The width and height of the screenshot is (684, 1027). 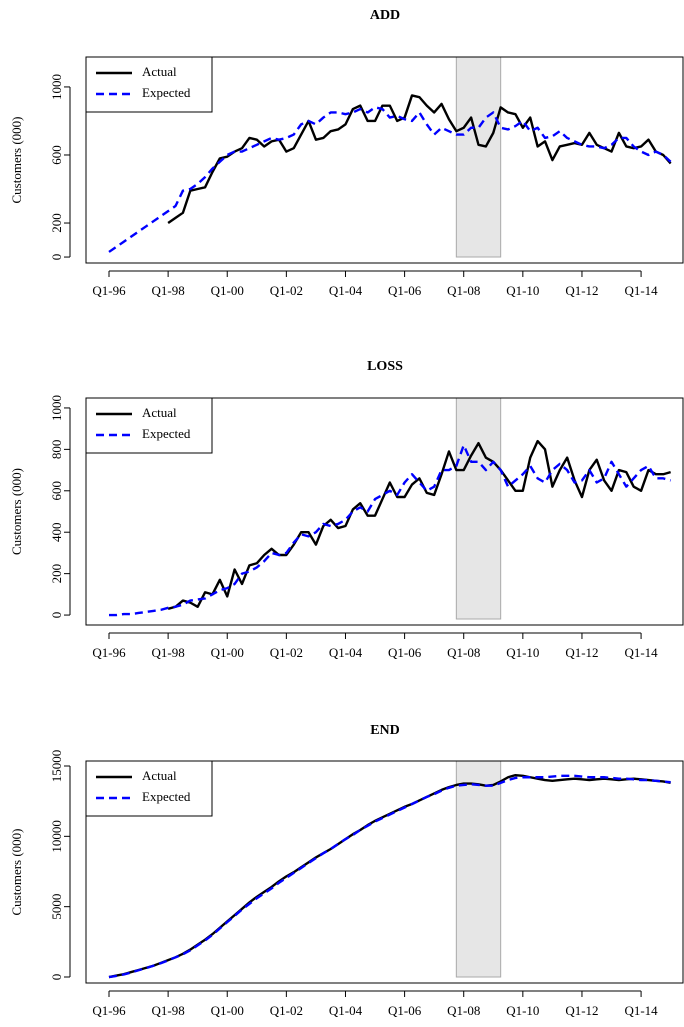 I want to click on y-tick-label: 800, so click(x=56, y=450).